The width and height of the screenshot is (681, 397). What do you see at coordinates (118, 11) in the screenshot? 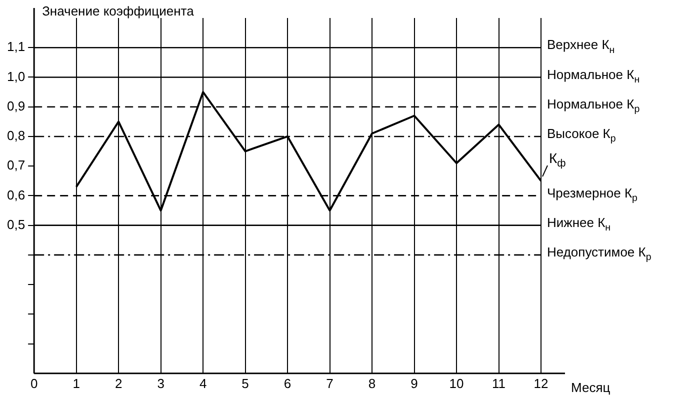
I see `y-axis-title: Значение коэффициента` at bounding box center [118, 11].